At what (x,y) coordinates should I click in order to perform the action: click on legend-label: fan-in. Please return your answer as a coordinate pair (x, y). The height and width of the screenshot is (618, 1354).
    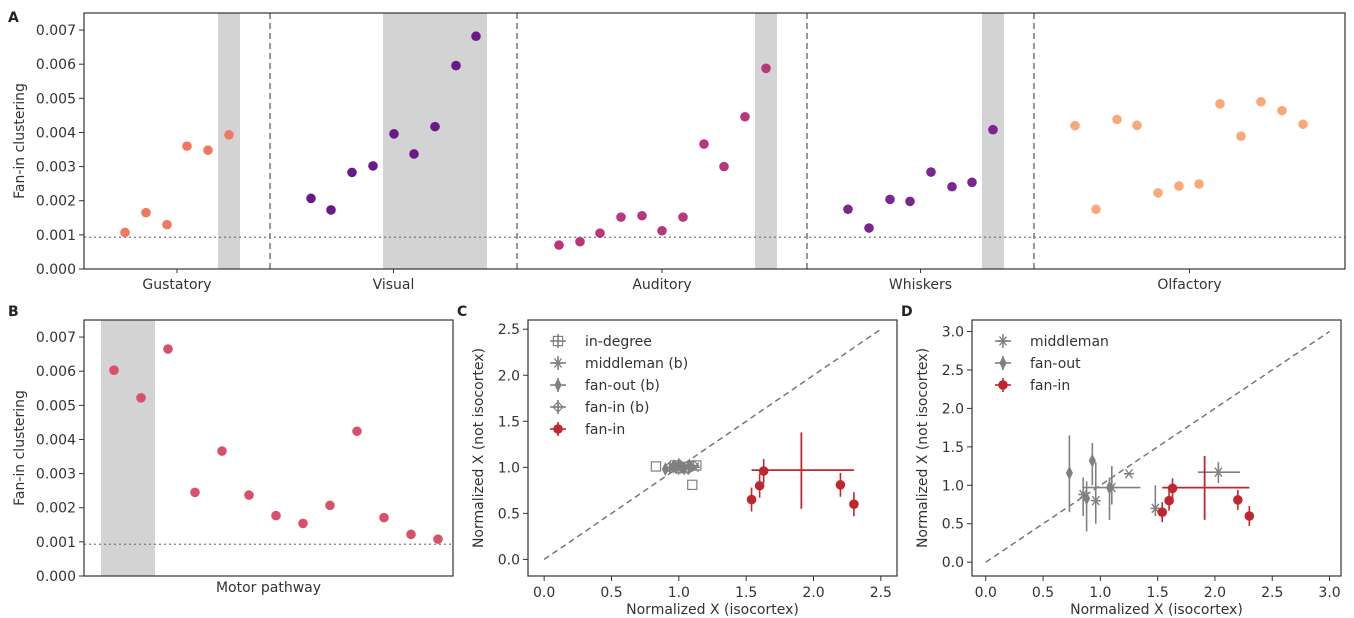
    Looking at the image, I should click on (1050, 386).